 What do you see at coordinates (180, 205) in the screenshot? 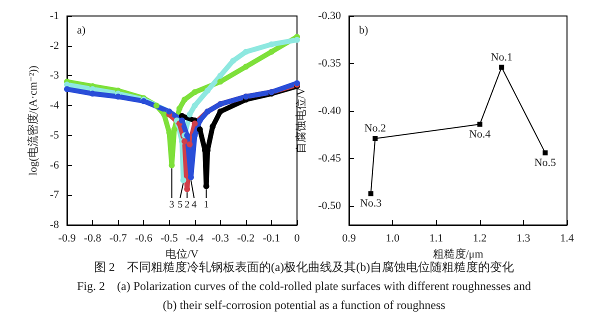
I see `annotation: 5` at bounding box center [180, 205].